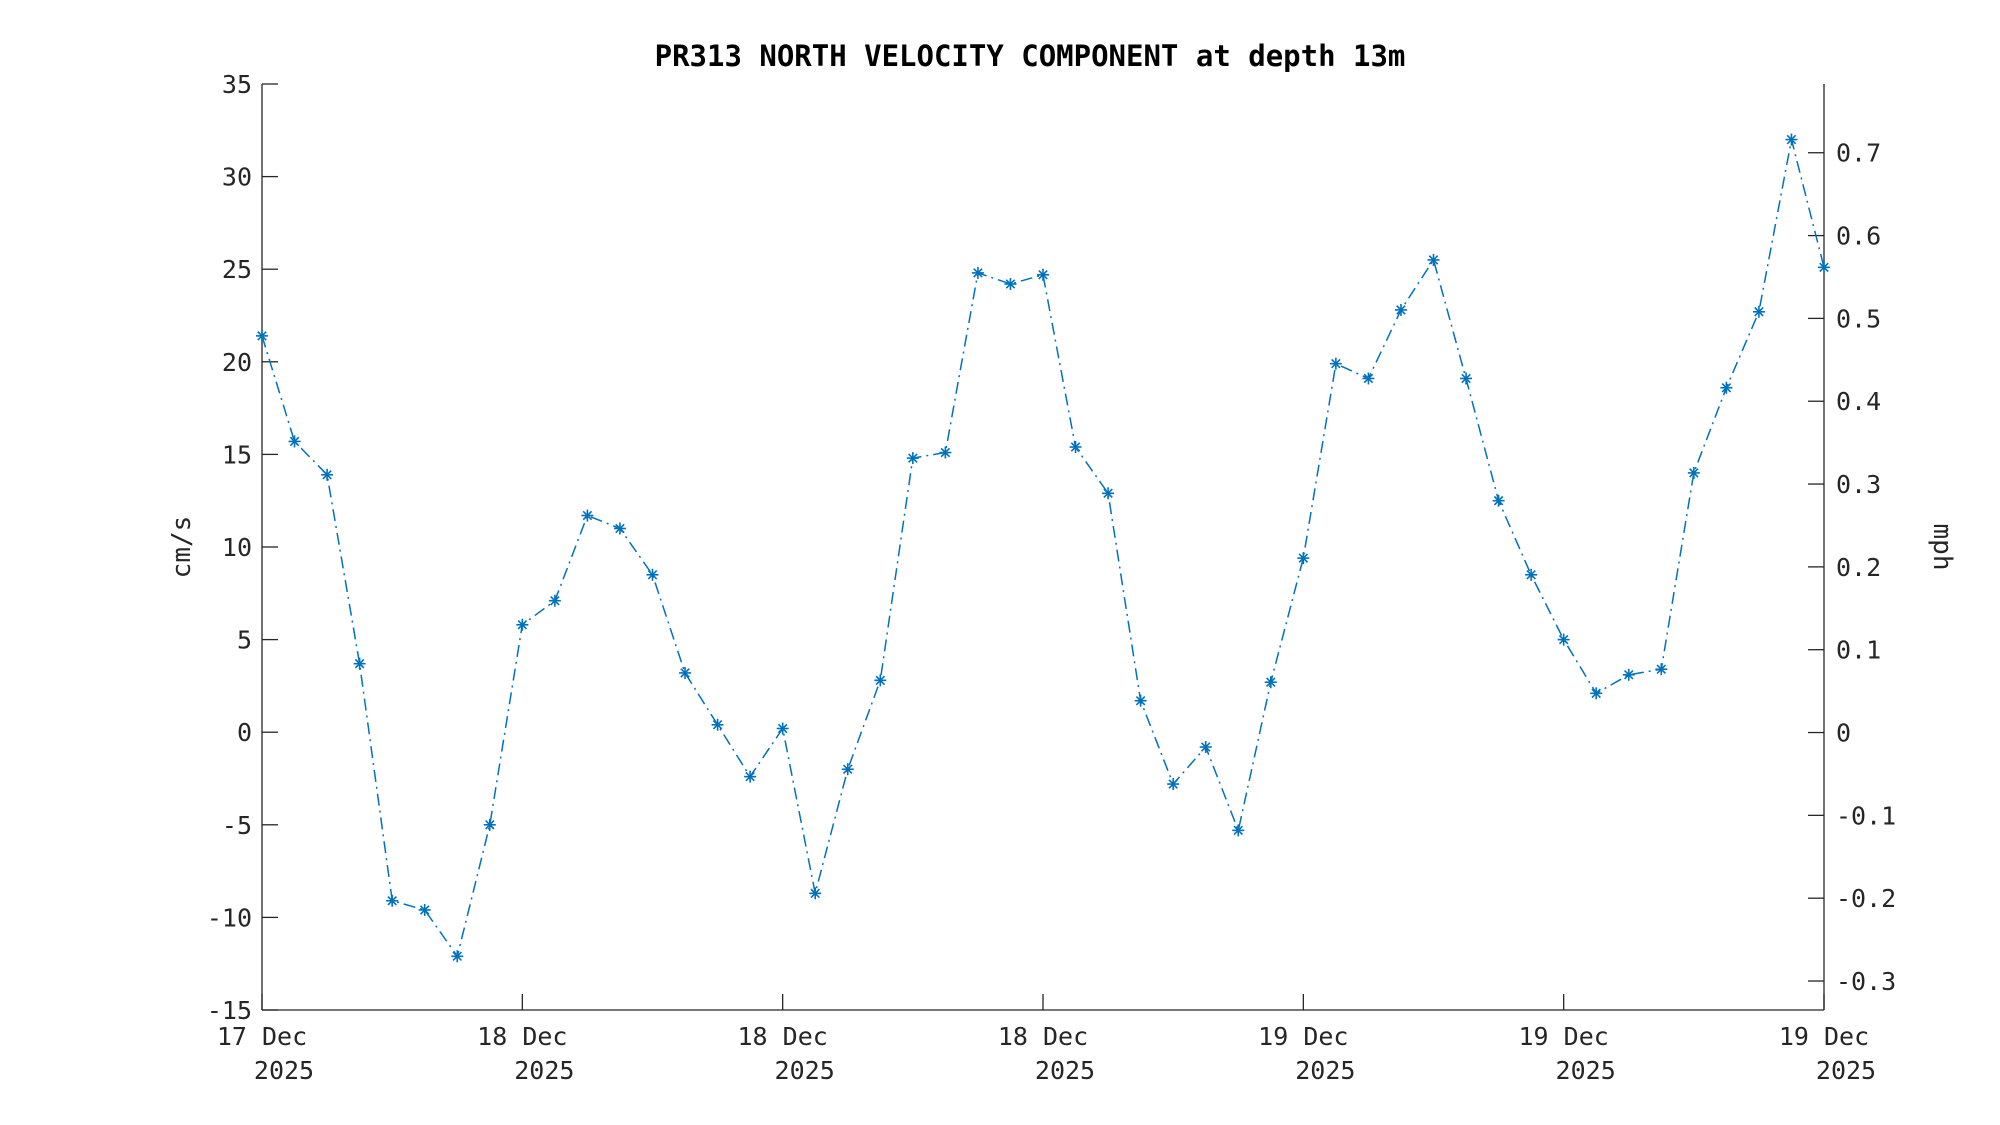 The width and height of the screenshot is (2000, 1125). I want to click on right-tick-label: -0.1, so click(1866, 815).